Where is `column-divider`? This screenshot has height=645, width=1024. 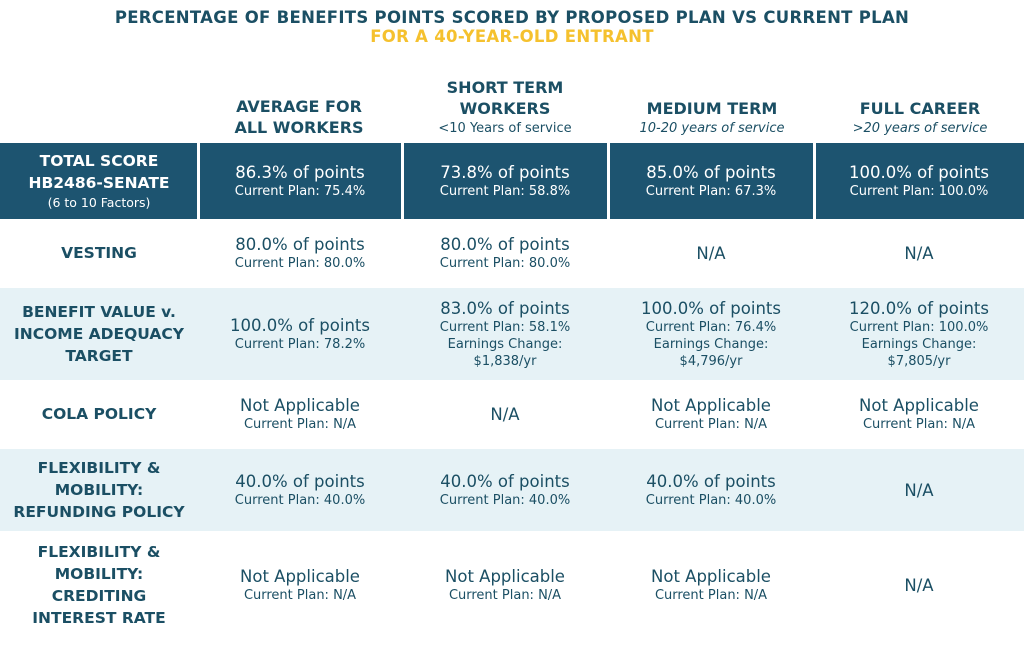
column-divider is located at coordinates (402, 181).